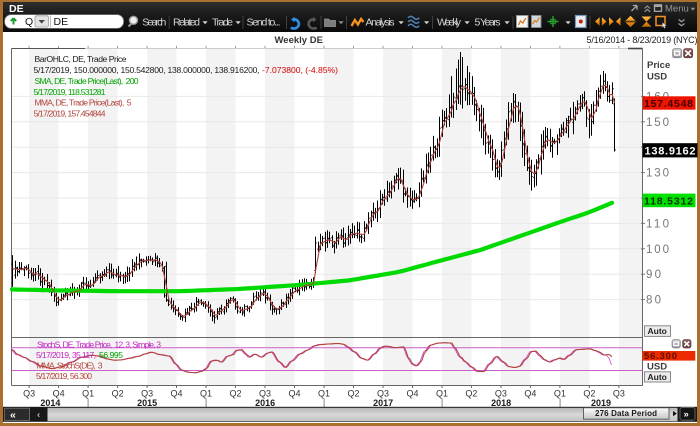  What do you see at coordinates (83, 103) in the screenshot?
I see `svg-text: MMA, DE, Trade Price(Last), 5` at bounding box center [83, 103].